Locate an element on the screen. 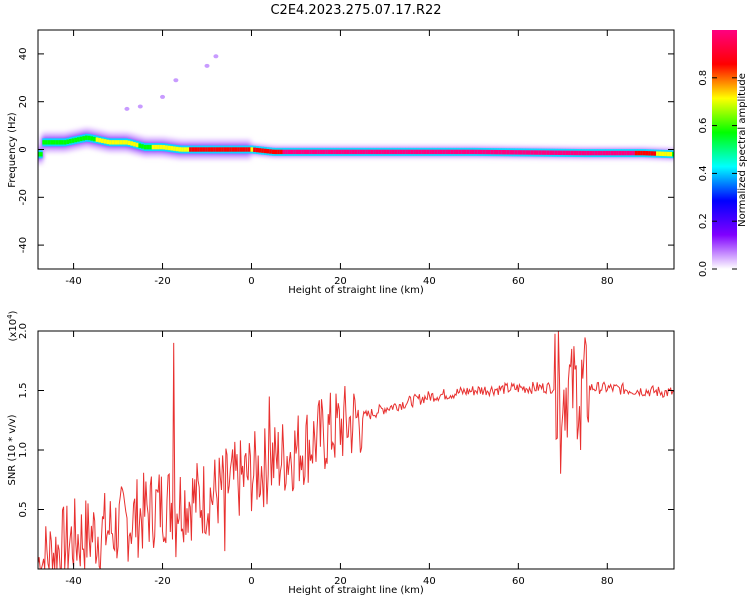 The height and width of the screenshot is (600, 750). x-tick-label: -20 is located at coordinates (162, 281).